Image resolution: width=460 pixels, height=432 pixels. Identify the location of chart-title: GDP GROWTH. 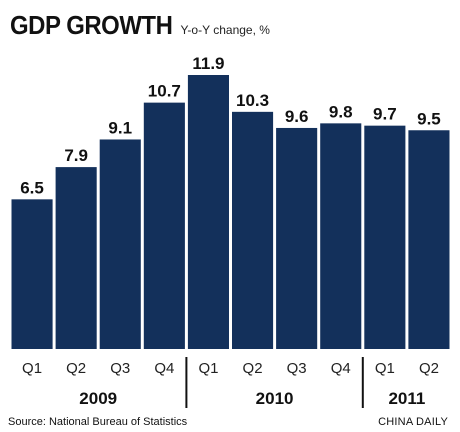
(91, 25).